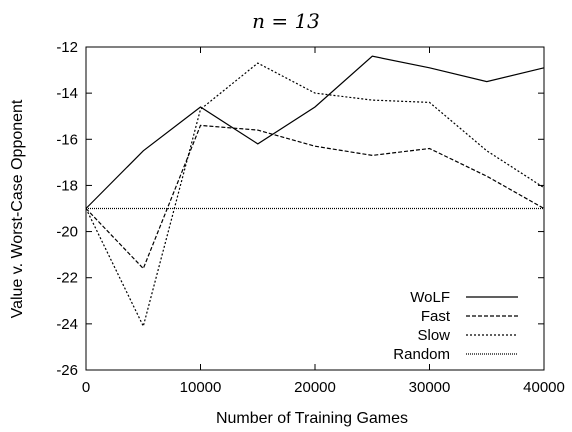 This screenshot has width=572, height=432. Describe the element at coordinates (67, 139) in the screenshot. I see `y-tick-label: -16` at that location.